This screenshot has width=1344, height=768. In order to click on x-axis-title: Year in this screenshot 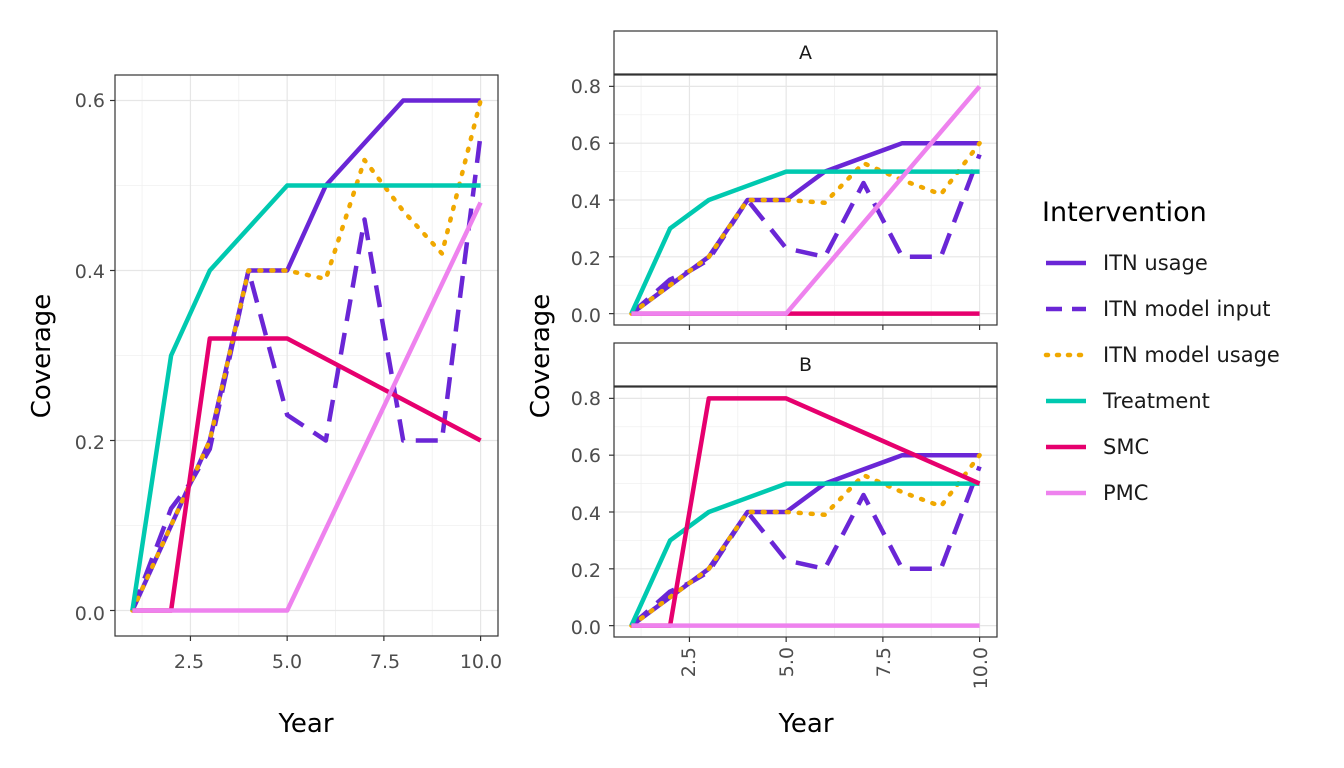, I will do `click(305, 724)`.